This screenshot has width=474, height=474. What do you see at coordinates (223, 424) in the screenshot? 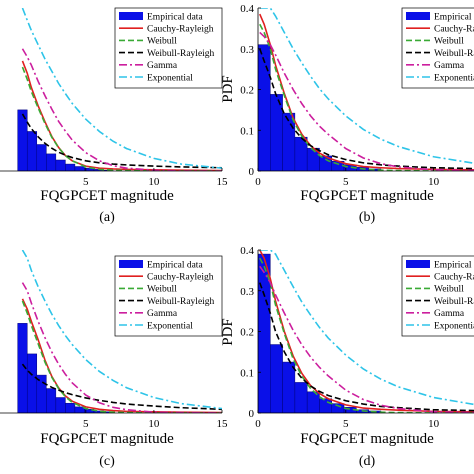
I see `x-tick-label: 15` at bounding box center [223, 424].